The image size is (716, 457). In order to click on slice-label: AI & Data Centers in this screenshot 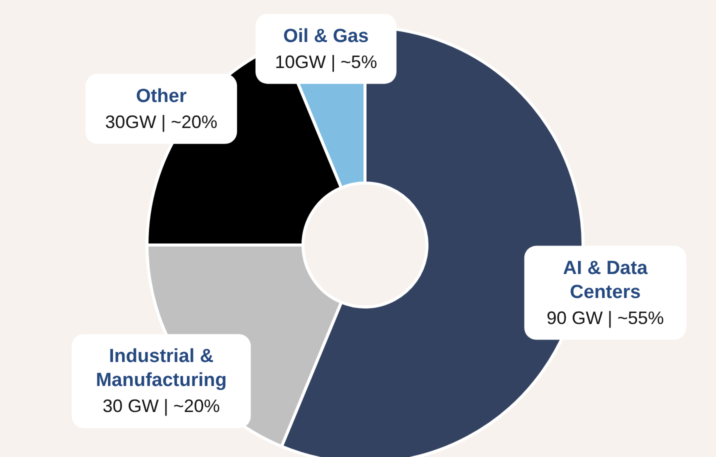, I will do `click(605, 280)`.